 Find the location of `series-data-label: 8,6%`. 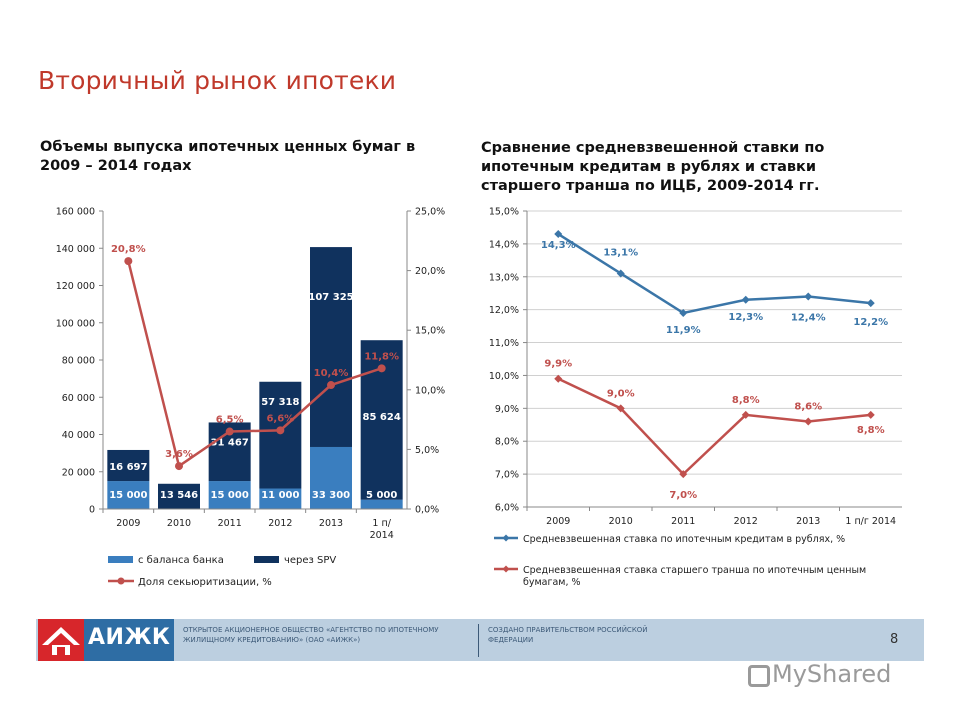

series-data-label: 8,6% is located at coordinates (808, 406).